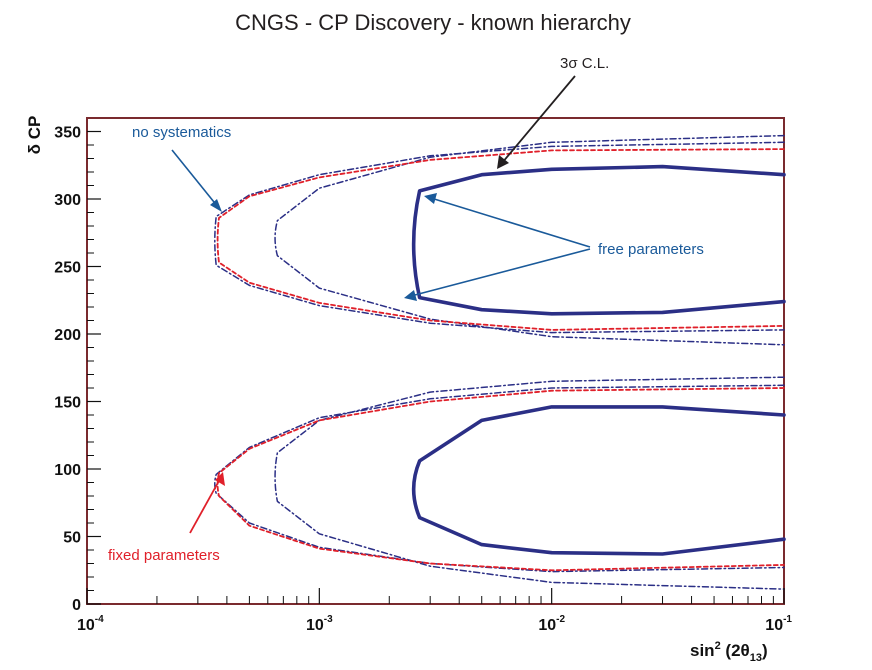 The width and height of the screenshot is (872, 670). What do you see at coordinates (72, 538) in the screenshot?
I see `y-tick-label: 50` at bounding box center [72, 538].